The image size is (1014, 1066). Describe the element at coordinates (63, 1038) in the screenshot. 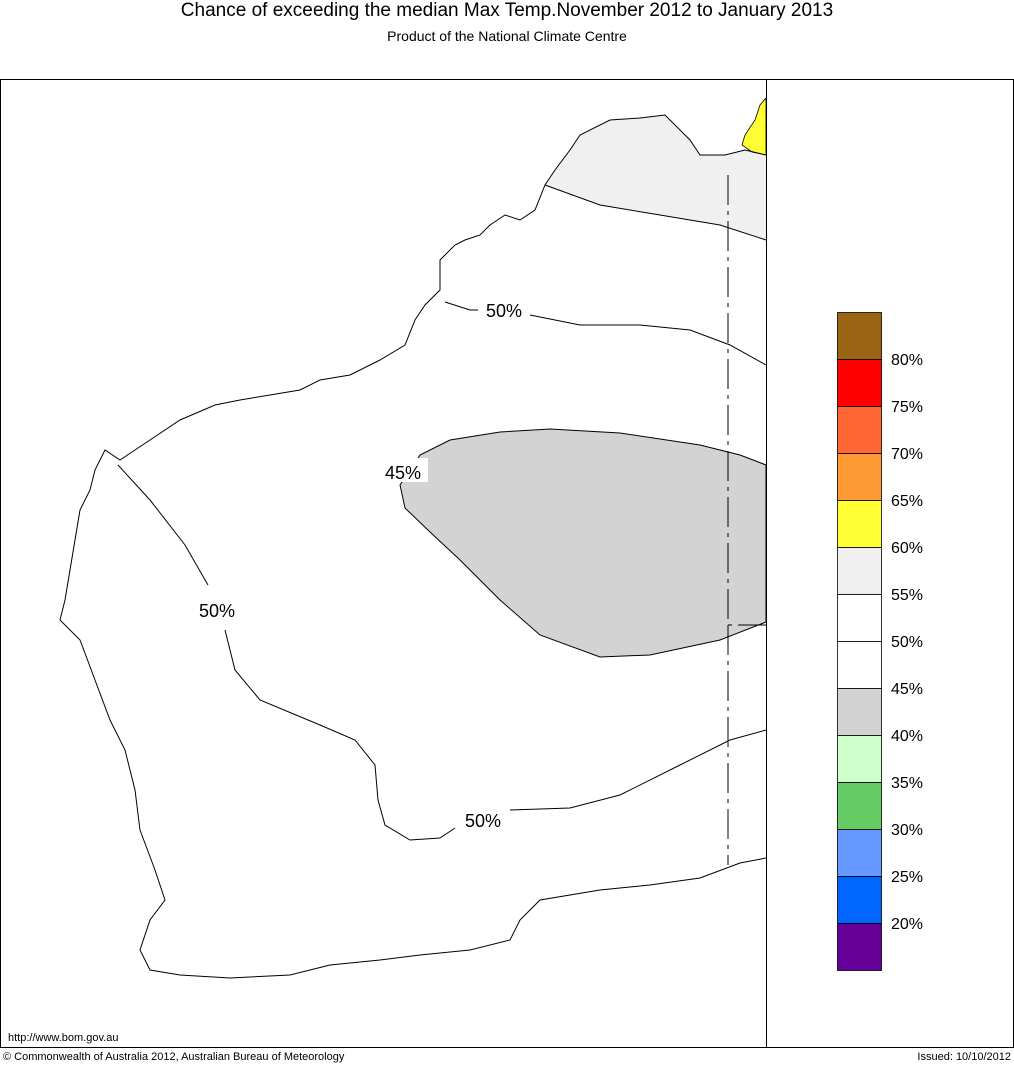

I see `bom-url: http://www.bom.gov.au` at that location.